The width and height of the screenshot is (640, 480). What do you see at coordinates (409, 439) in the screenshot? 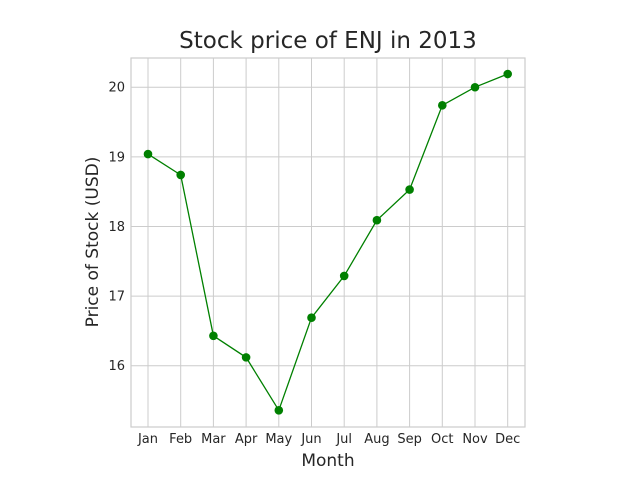
I see `x-tick-label: Sep` at bounding box center [409, 439].